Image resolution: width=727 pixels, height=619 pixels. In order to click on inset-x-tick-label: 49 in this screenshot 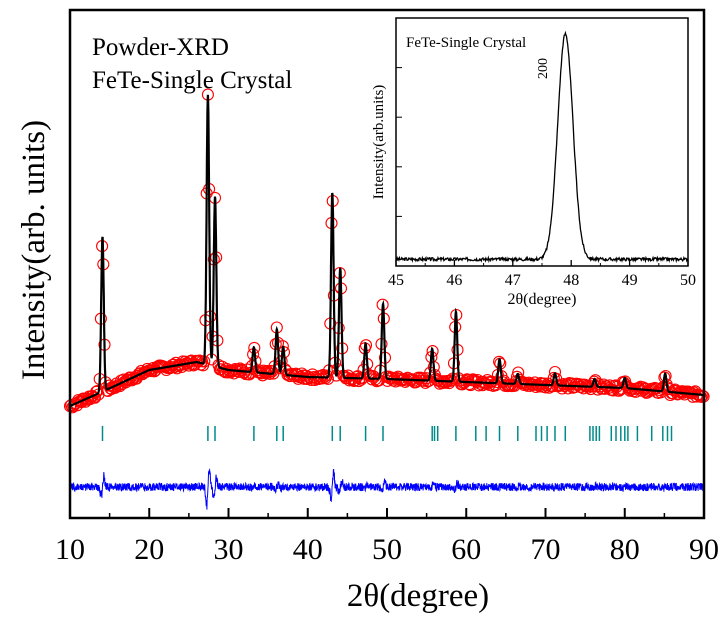, I will do `click(630, 280)`.